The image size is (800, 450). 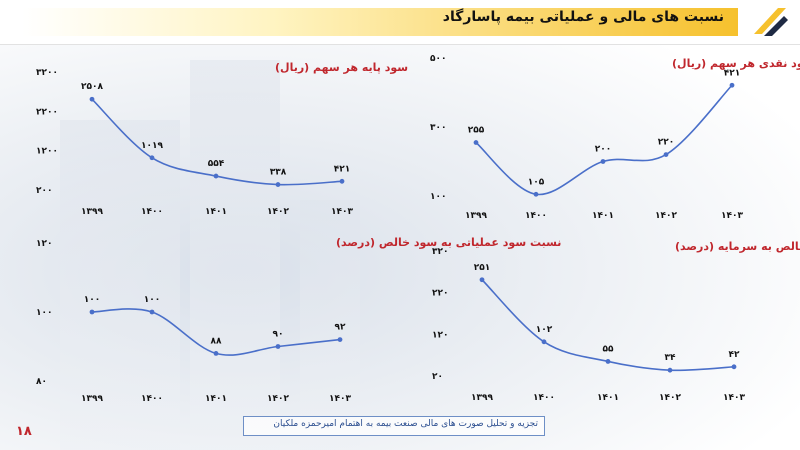 I want to click on data-label: ۸۸, so click(x=216, y=341).